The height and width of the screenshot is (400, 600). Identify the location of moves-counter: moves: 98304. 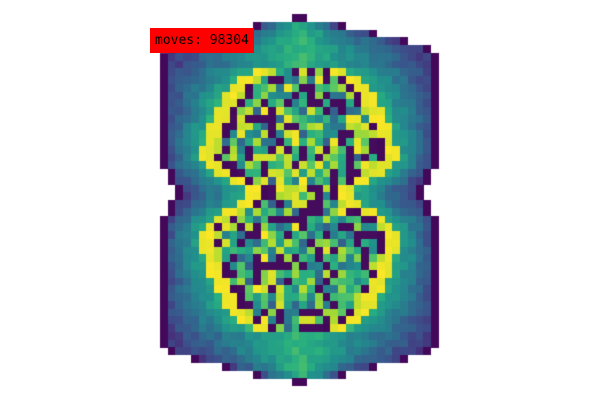
(202, 40).